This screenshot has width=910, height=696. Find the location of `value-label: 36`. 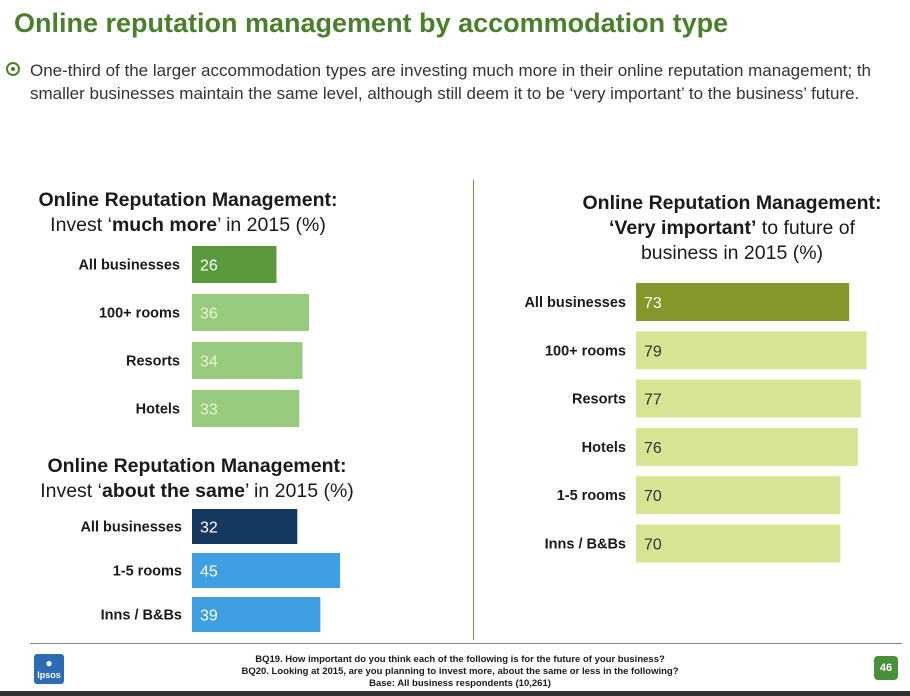

value-label: 36 is located at coordinates (209, 314).